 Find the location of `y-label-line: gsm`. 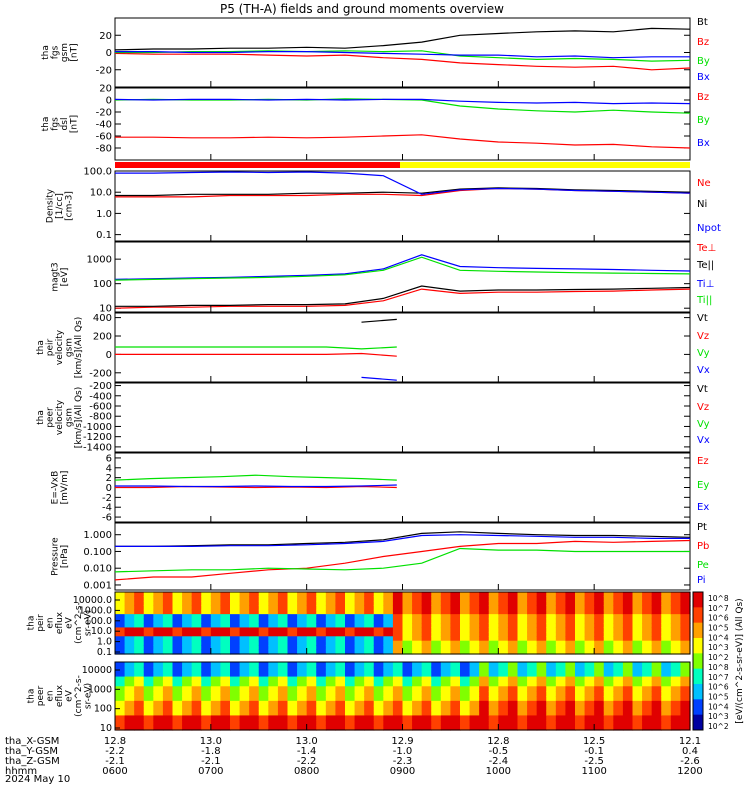

y-label-line: gsm is located at coordinates (65, 52).